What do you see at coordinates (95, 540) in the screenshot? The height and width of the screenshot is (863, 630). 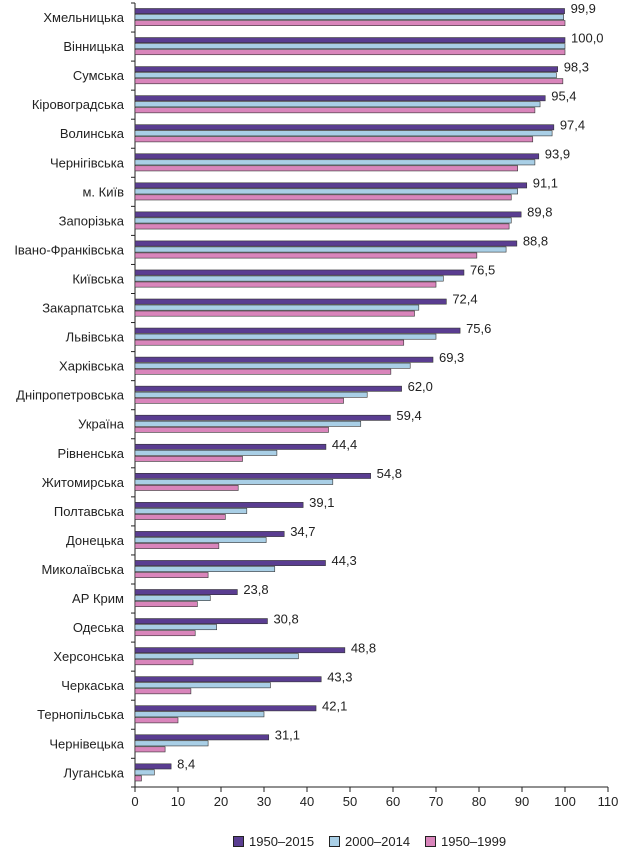 I see `category-label: Донецька` at bounding box center [95, 540].